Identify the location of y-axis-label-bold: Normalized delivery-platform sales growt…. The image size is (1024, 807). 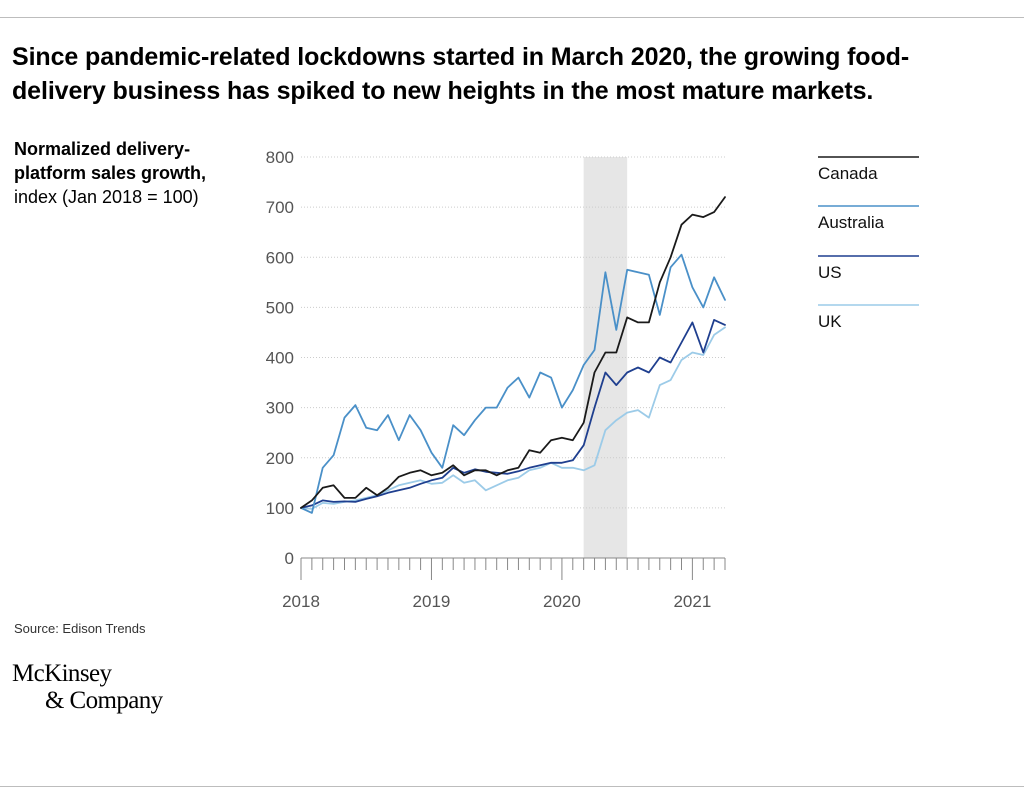
(110, 161).